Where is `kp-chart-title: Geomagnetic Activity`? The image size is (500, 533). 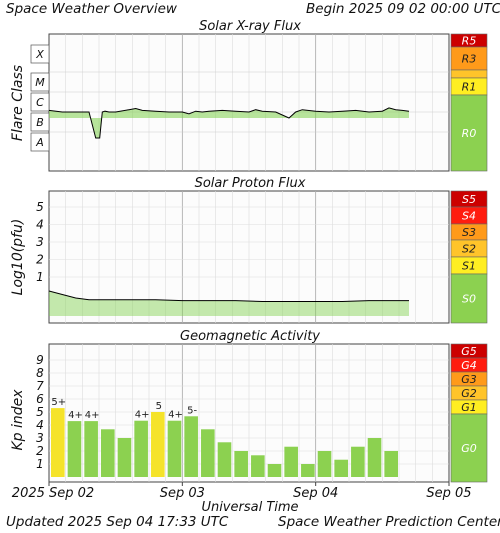 kp-chart-title: Geomagnetic Activity is located at coordinates (250, 336).